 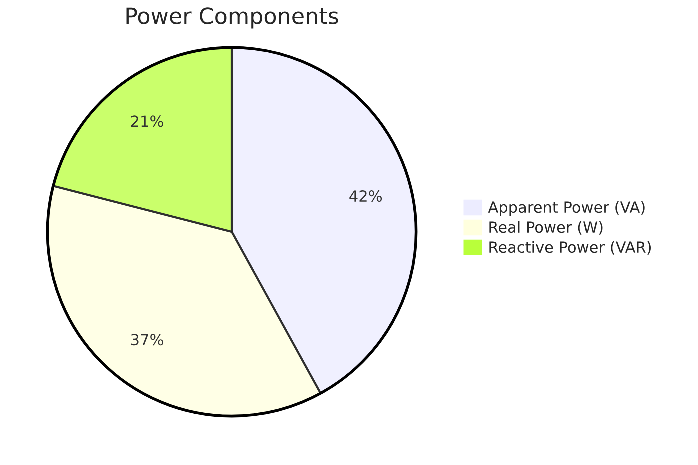 I want to click on legend-label: Reactive Power (VAR), so click(x=571, y=248).